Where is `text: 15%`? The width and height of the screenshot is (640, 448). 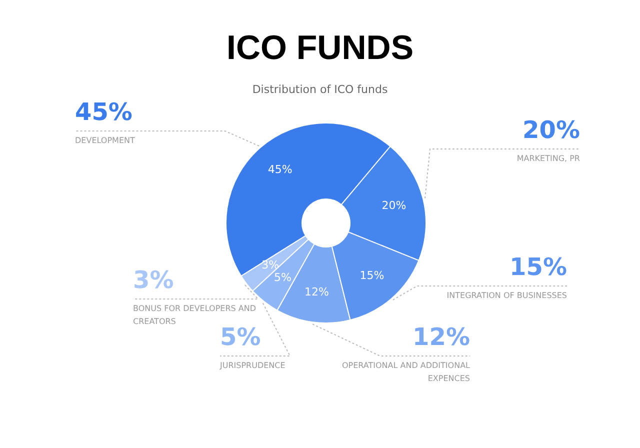 text: 15% is located at coordinates (538, 267).